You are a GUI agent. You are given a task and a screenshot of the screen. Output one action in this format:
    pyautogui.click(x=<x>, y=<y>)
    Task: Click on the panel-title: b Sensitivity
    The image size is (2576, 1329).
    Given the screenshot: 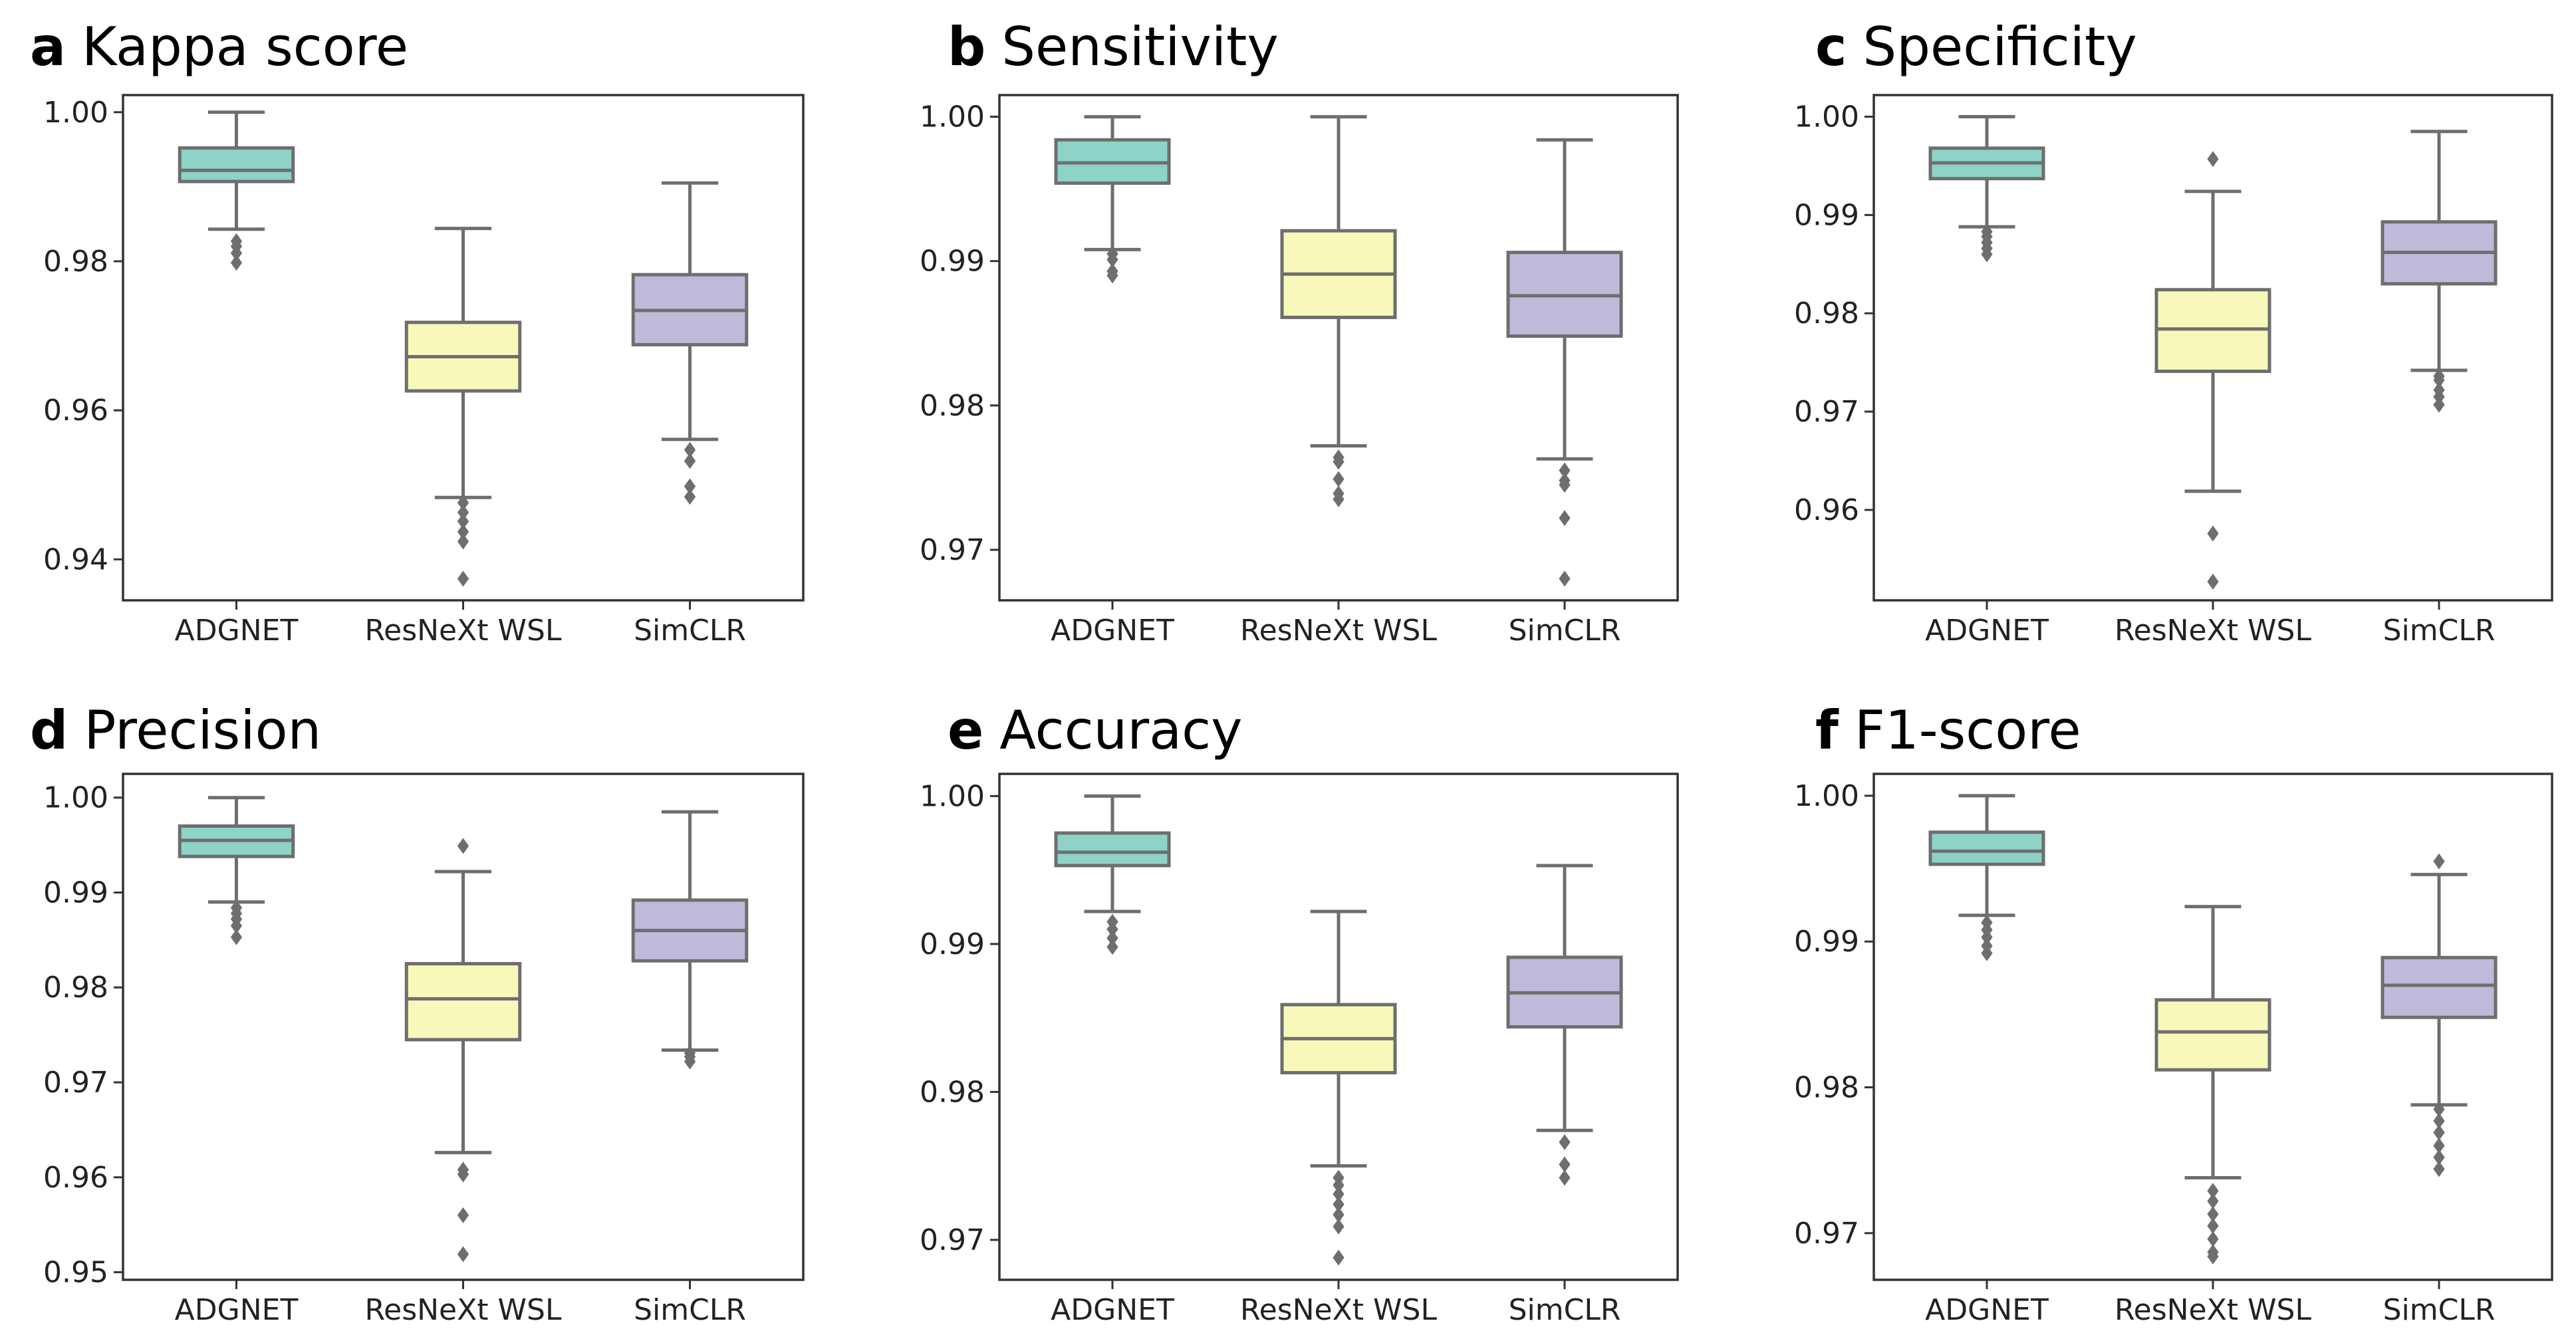 What is the action you would take?
    pyautogui.click(x=1113, y=47)
    